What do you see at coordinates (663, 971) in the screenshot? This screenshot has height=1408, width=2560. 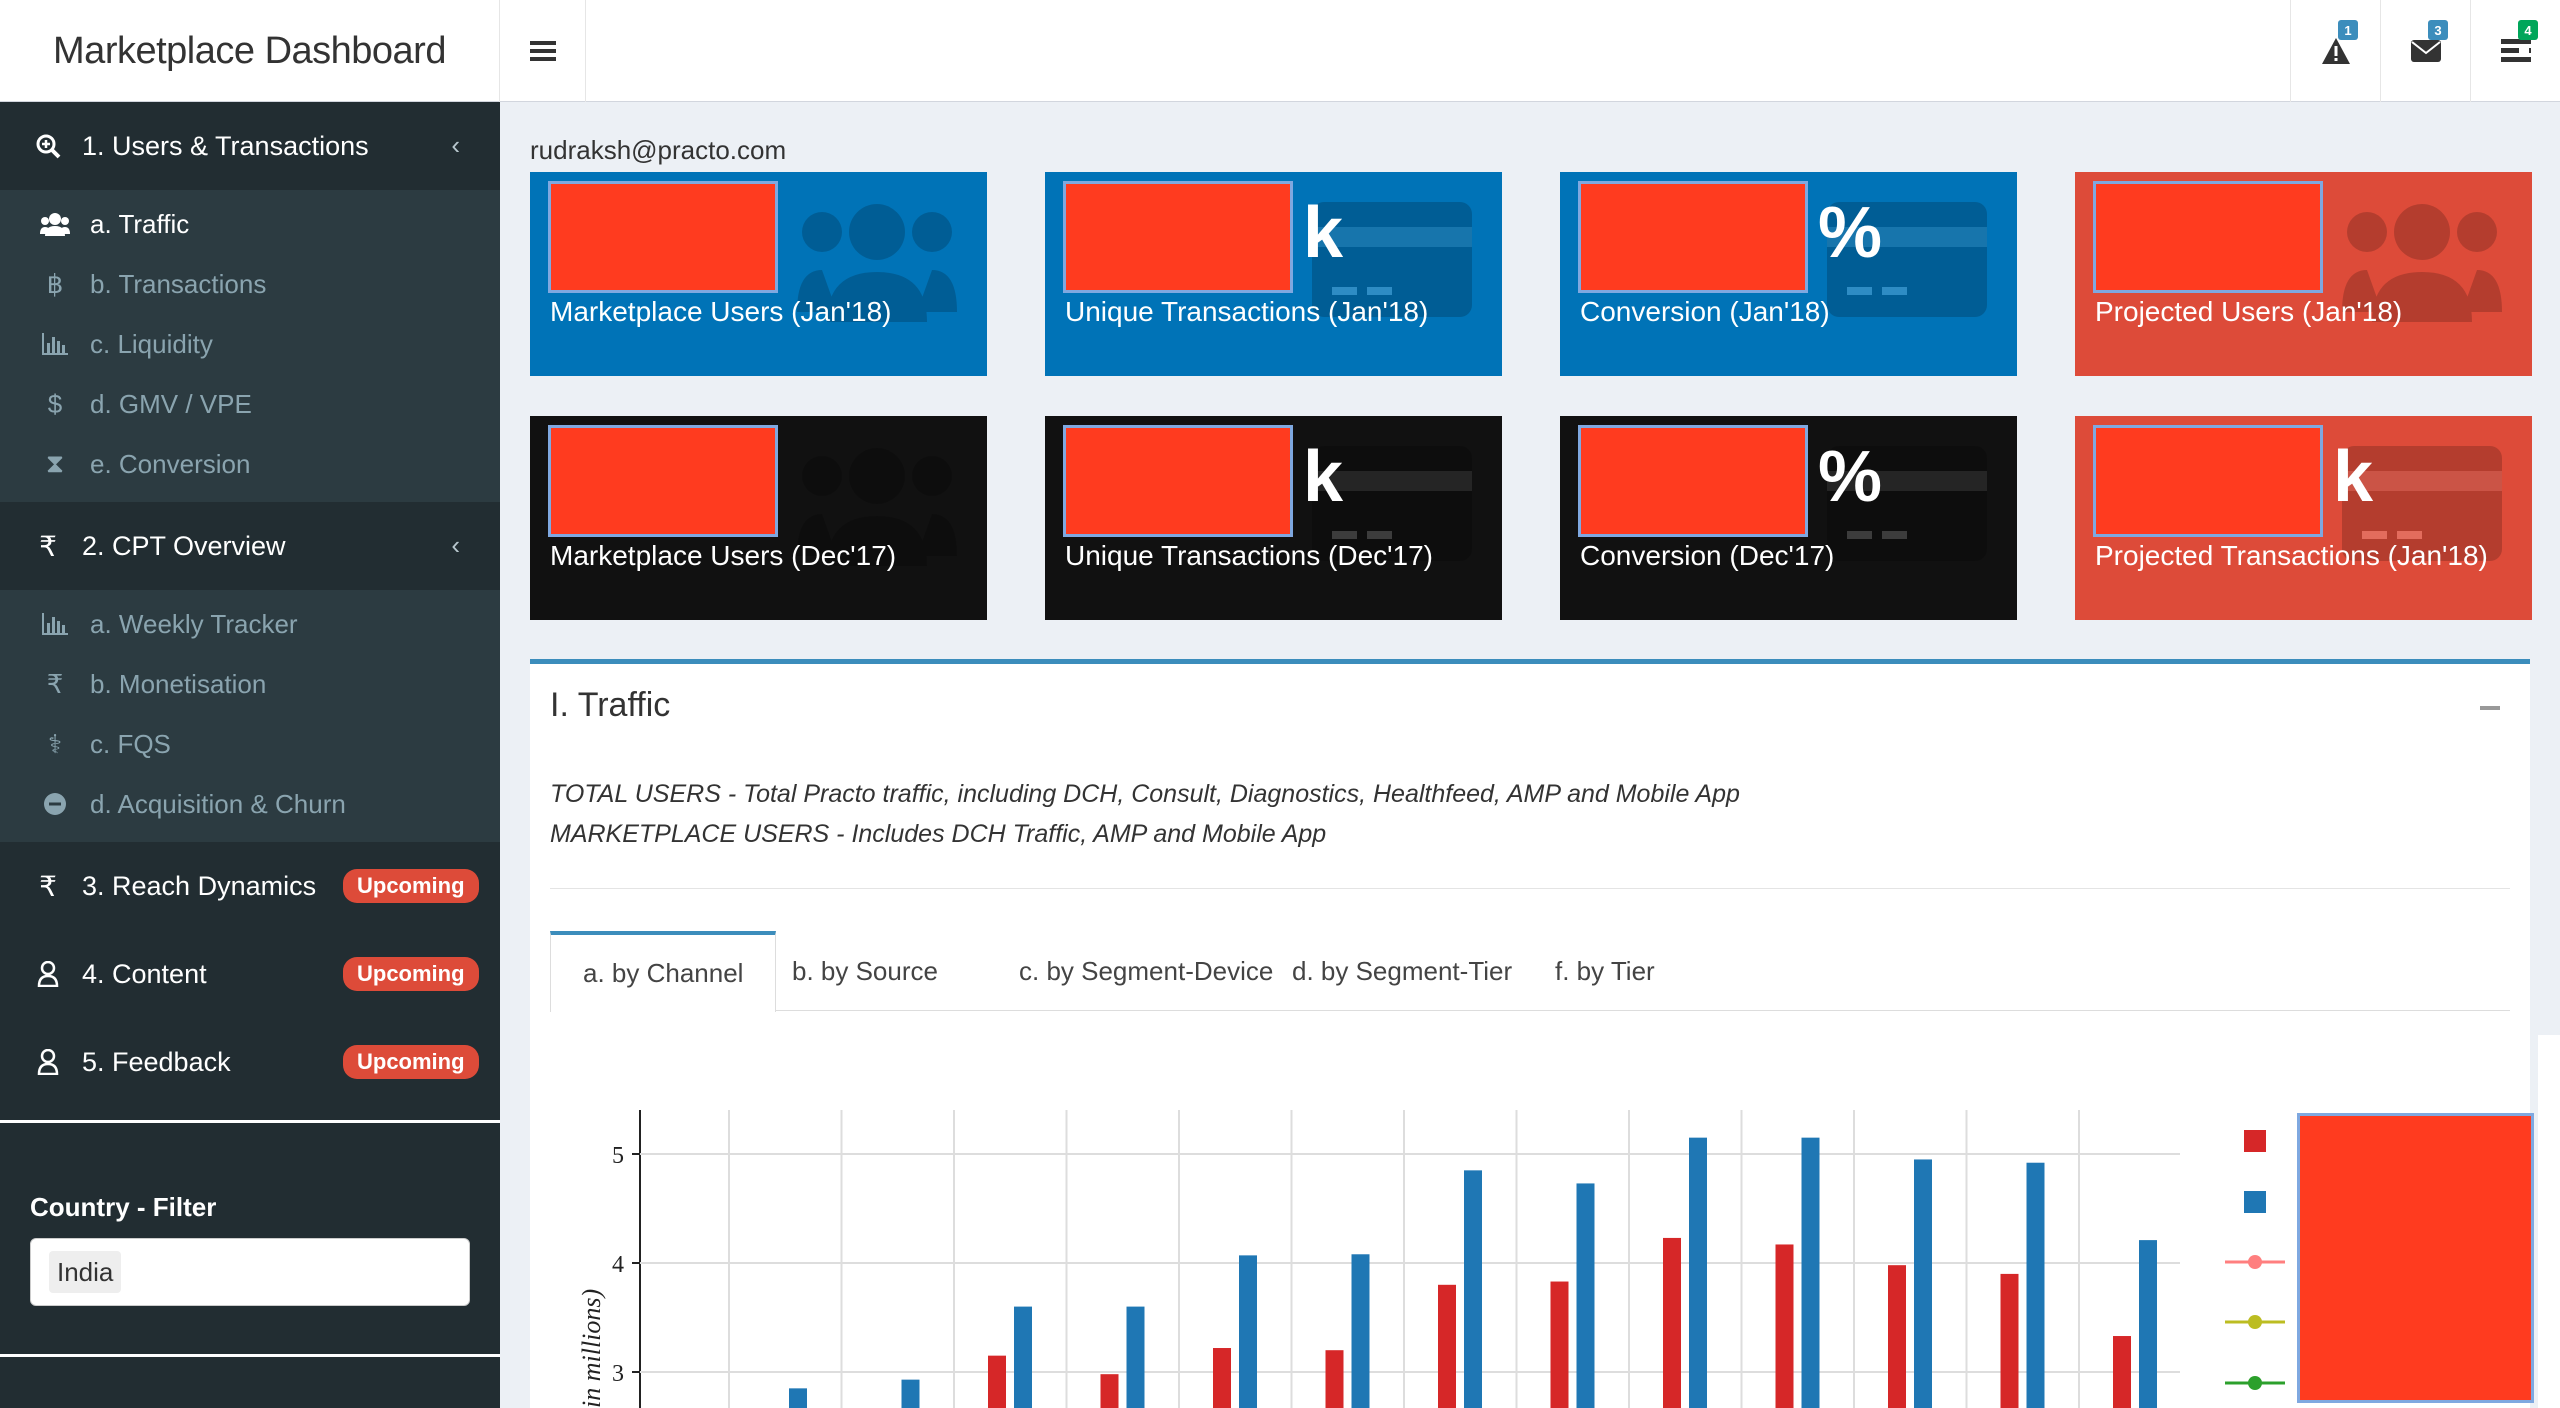 I see `tab-by-channel: a. by Channel` at bounding box center [663, 971].